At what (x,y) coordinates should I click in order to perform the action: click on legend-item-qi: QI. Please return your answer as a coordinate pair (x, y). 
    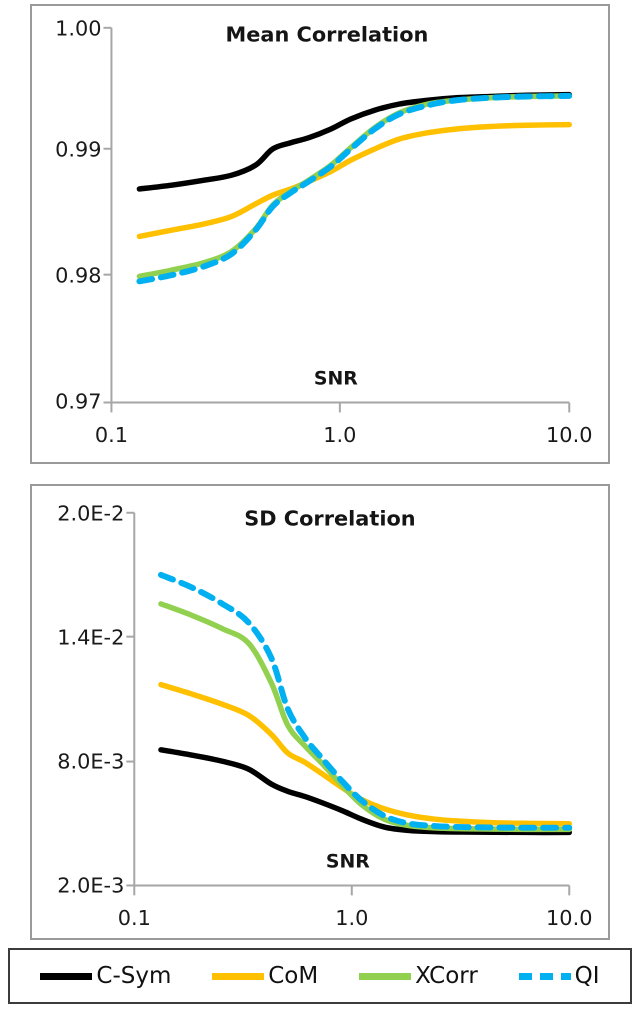
    Looking at the image, I should click on (559, 975).